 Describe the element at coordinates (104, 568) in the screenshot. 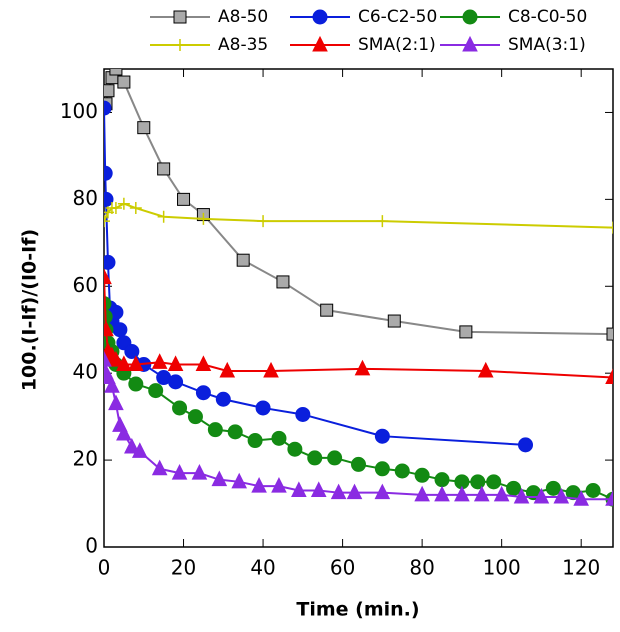

I see `x-tick-label: 0` at that location.